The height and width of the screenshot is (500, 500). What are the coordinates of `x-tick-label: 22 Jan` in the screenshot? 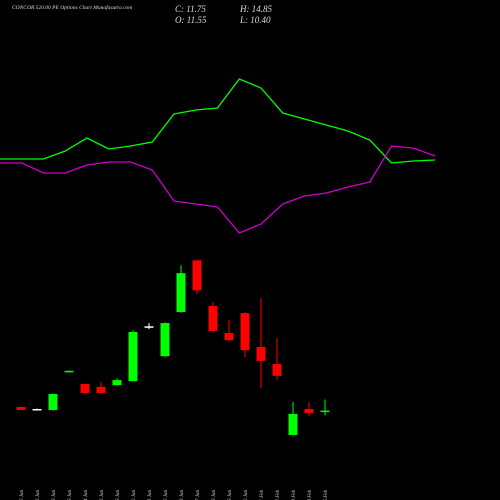 It's located at (166, 495).